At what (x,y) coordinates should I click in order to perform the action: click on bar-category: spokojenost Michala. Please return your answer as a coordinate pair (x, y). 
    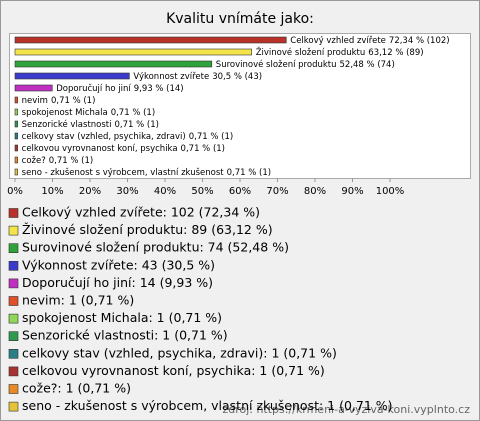
    Looking at the image, I should click on (65, 113).